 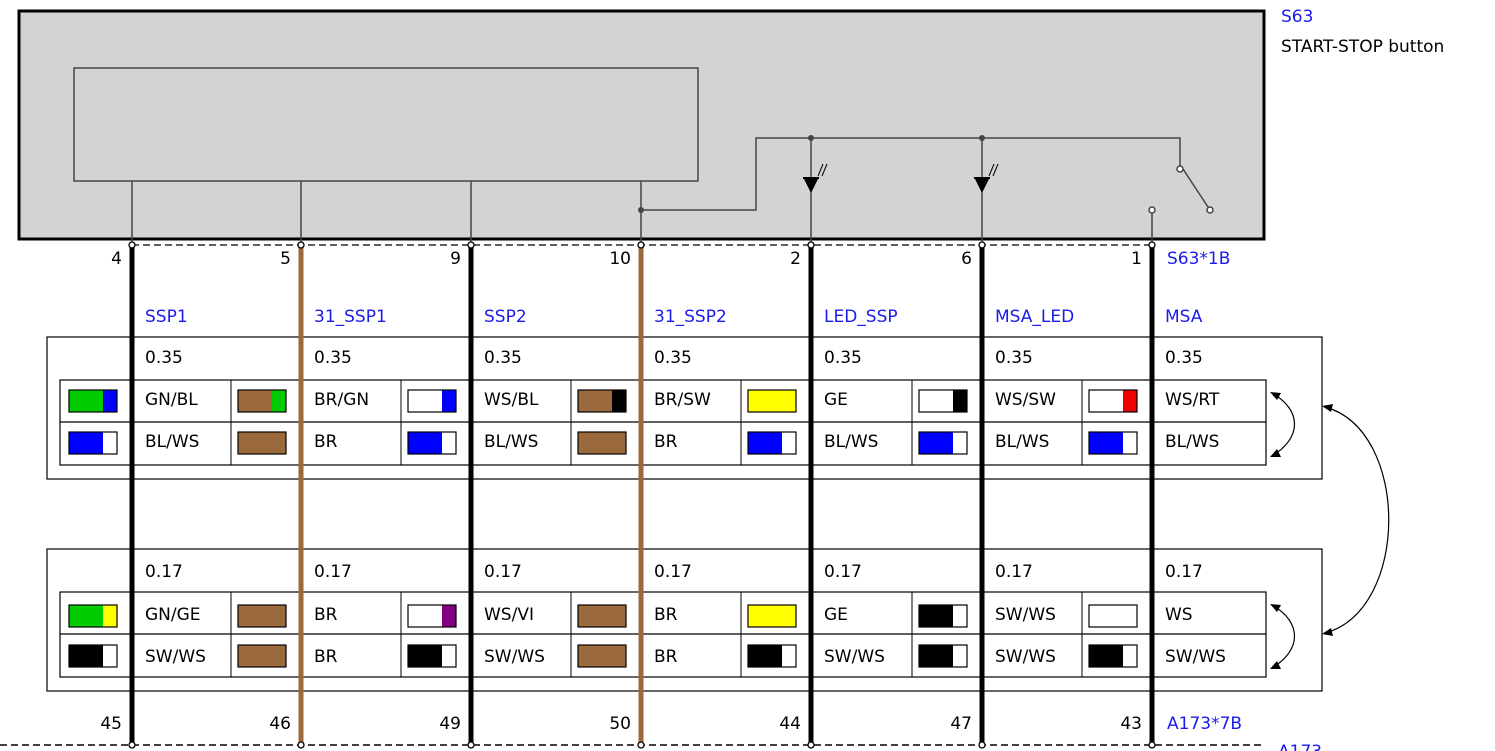 I want to click on pin-number-bottom: 44, so click(x=790, y=724).